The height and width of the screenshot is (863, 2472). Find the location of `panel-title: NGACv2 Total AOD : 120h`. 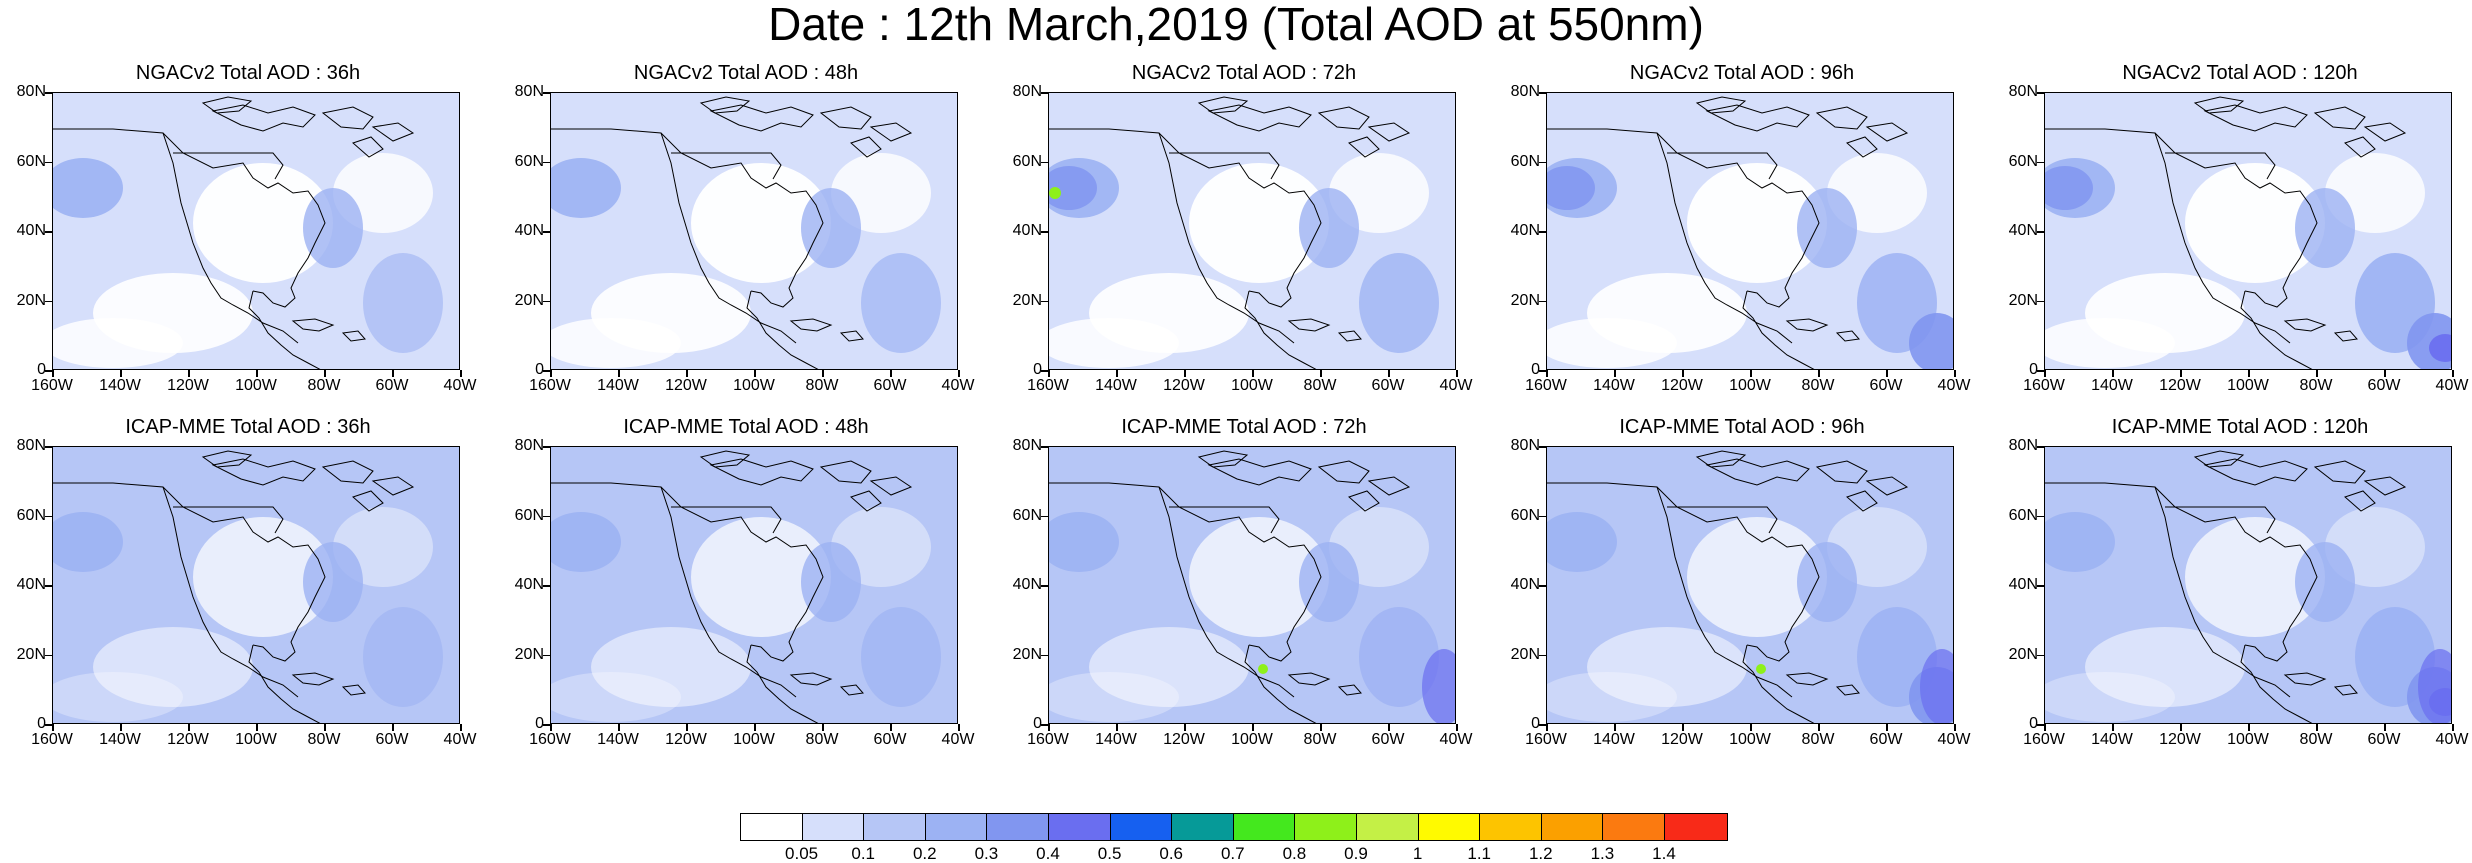

panel-title: NGACv2 Total AOD : 120h is located at coordinates (2240, 73).